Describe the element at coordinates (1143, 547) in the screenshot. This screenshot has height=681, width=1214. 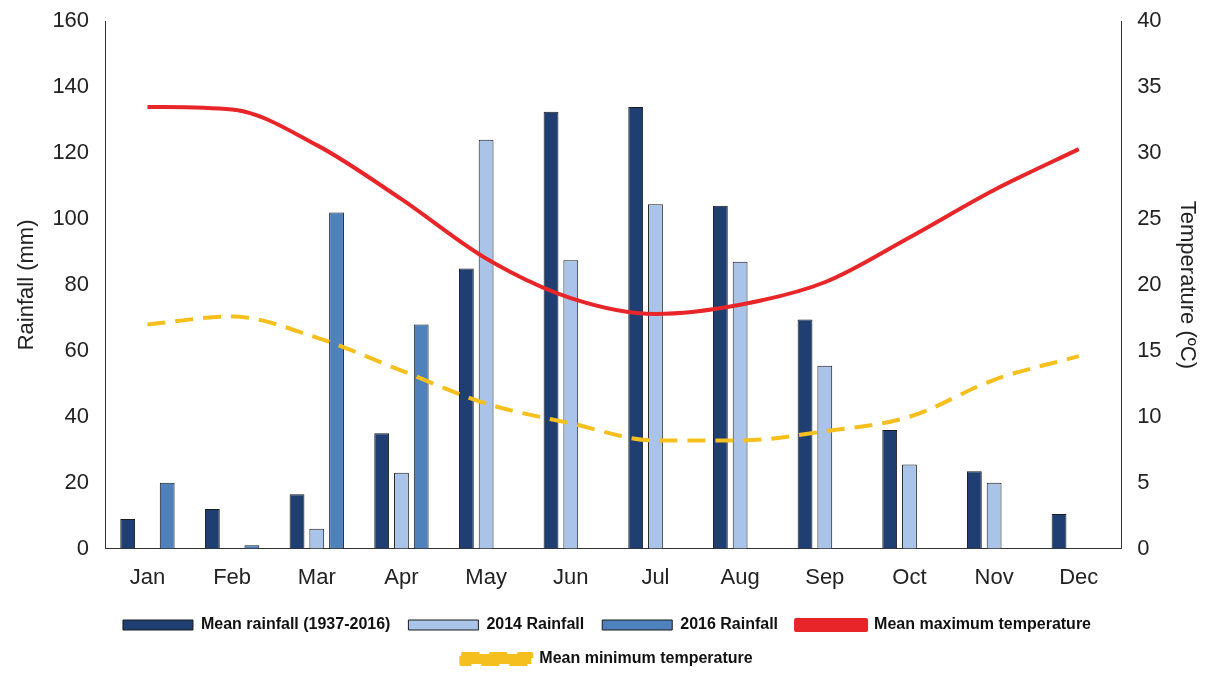
I see `y2-tick-label: 0` at that location.